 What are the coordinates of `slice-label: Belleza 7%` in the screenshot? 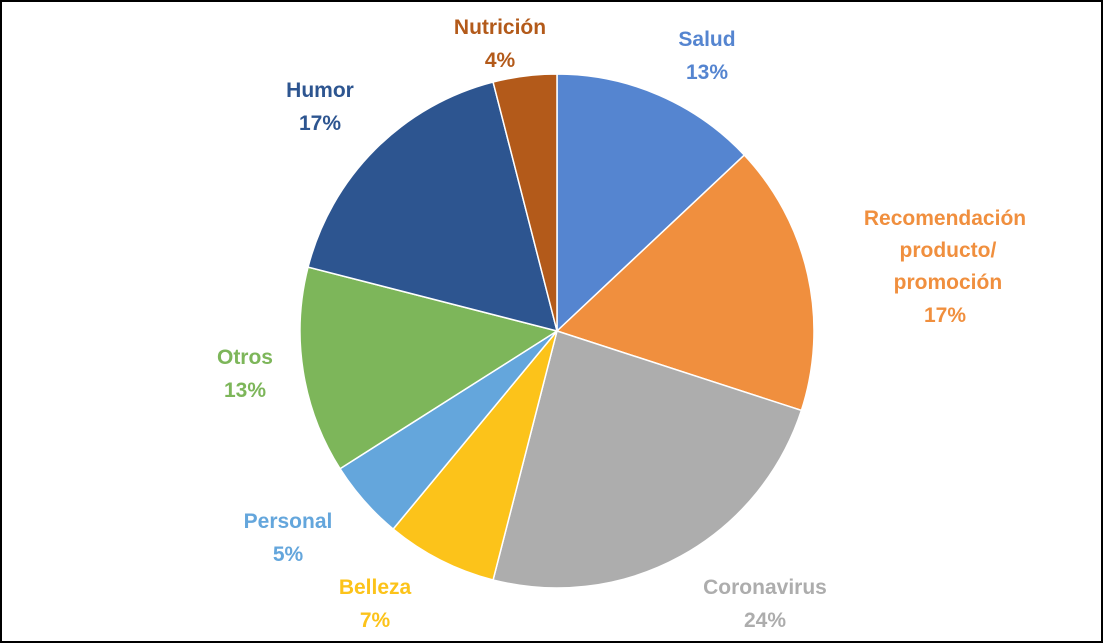 It's located at (375, 604).